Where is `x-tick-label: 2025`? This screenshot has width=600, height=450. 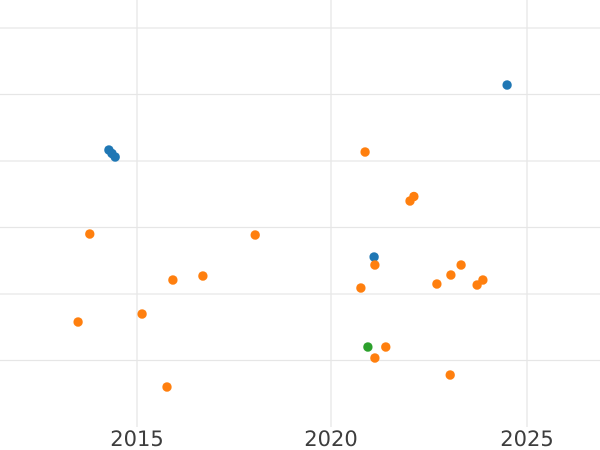 x-tick-label: 2025 is located at coordinates (526, 438).